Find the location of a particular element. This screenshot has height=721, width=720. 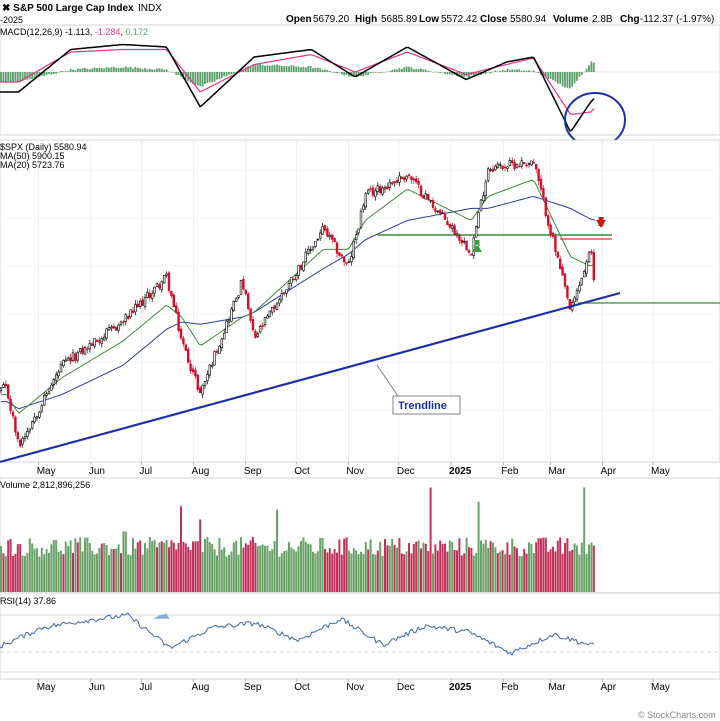

x-axis-tick-label: Mar is located at coordinates (557, 687).